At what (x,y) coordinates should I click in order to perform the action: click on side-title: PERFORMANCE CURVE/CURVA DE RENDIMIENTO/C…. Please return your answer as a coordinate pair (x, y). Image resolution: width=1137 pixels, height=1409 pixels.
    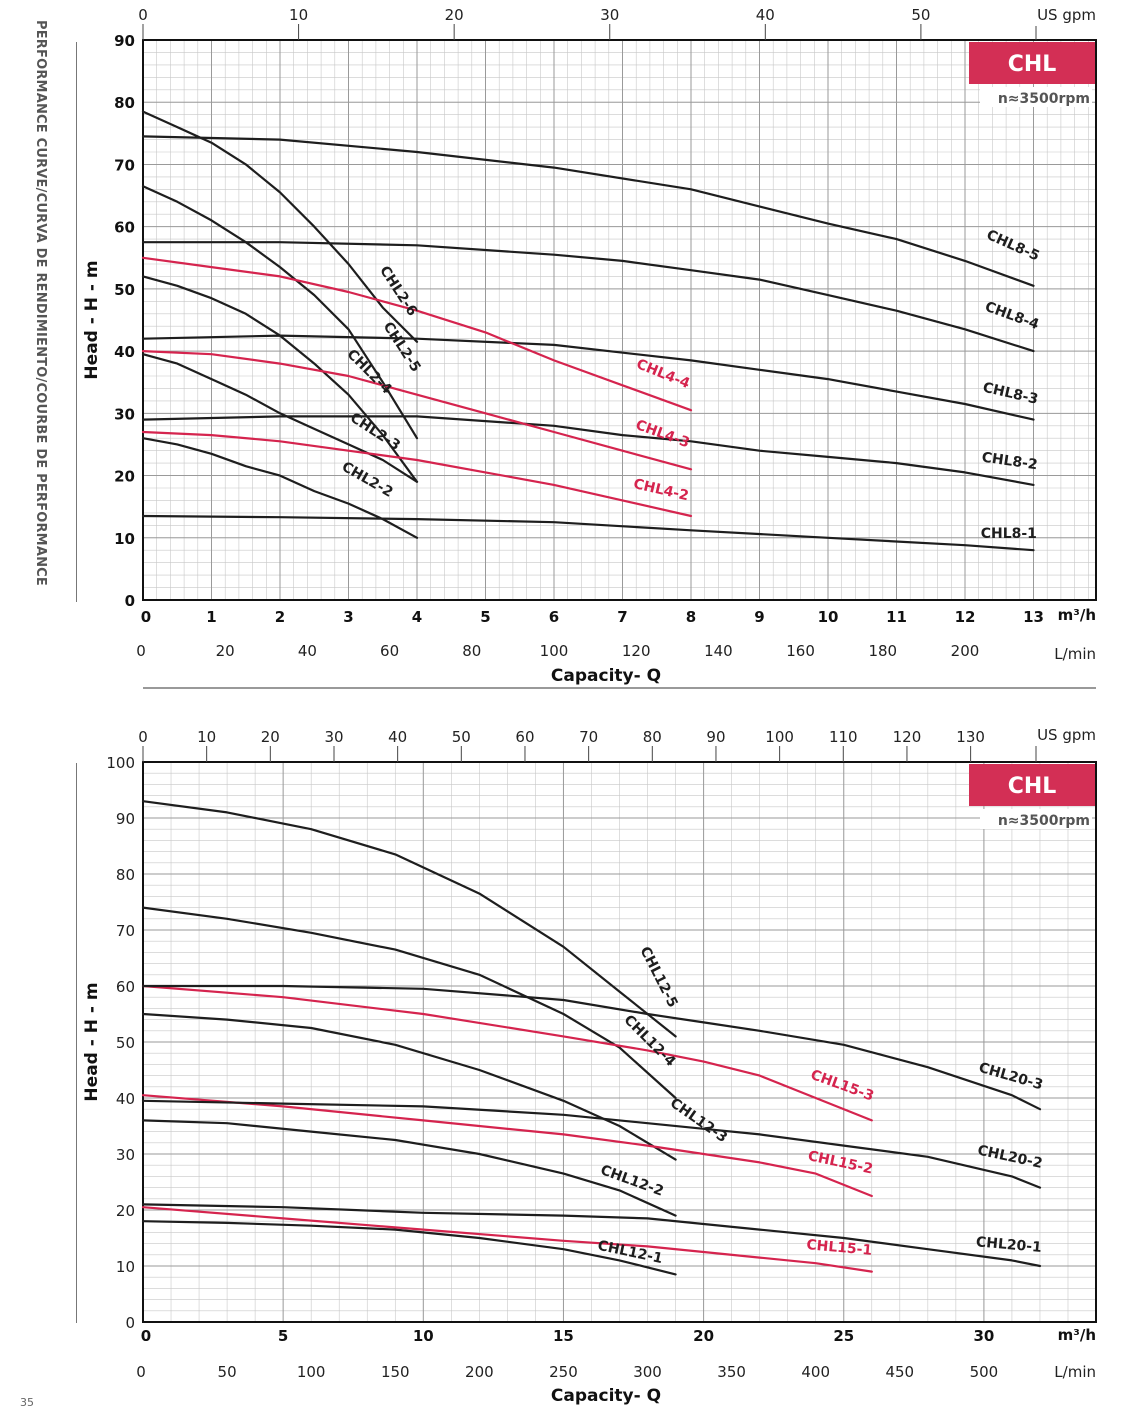
    Looking at the image, I should click on (40, 303).